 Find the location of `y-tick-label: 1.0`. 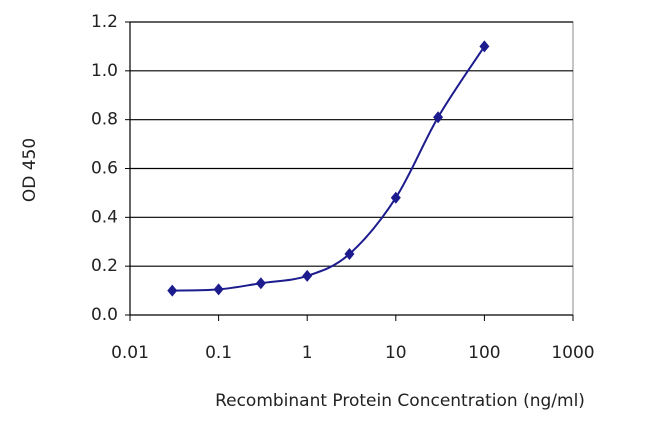

y-tick-label: 1.0 is located at coordinates (104, 71).